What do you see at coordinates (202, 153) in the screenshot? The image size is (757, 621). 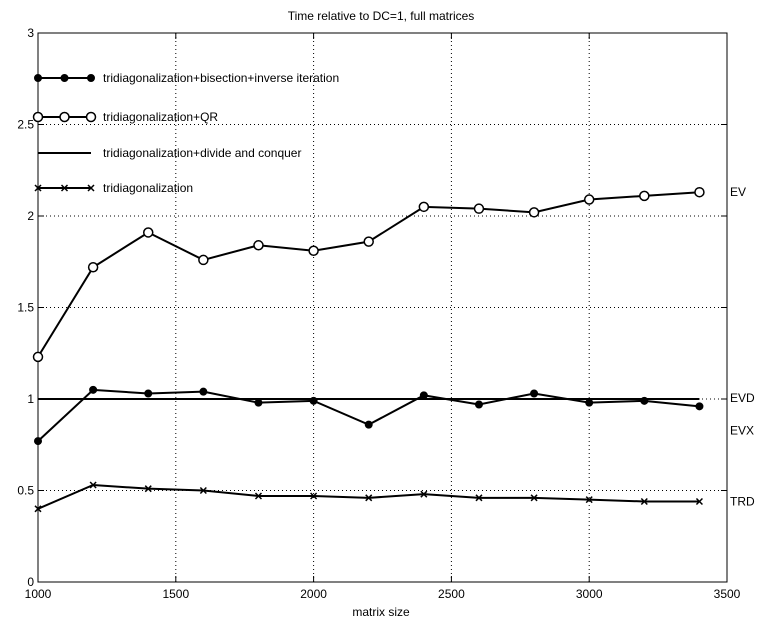 I see `legend-label: tridiagonalization+divide and conquer` at bounding box center [202, 153].